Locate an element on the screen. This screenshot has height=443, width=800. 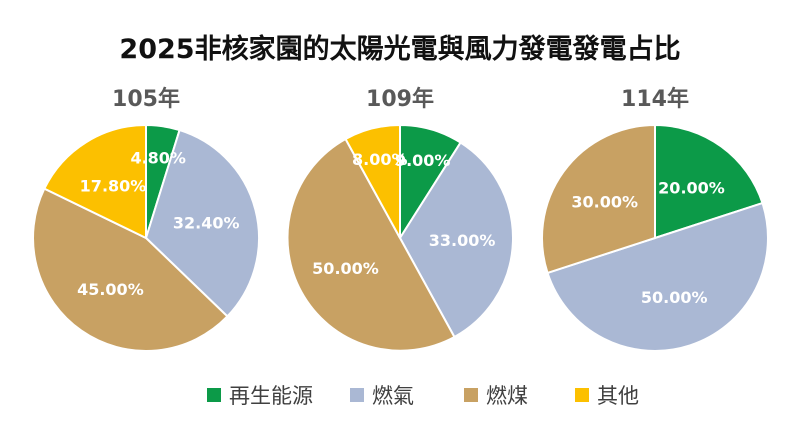
data-label: 32.40% is located at coordinates (206, 223).